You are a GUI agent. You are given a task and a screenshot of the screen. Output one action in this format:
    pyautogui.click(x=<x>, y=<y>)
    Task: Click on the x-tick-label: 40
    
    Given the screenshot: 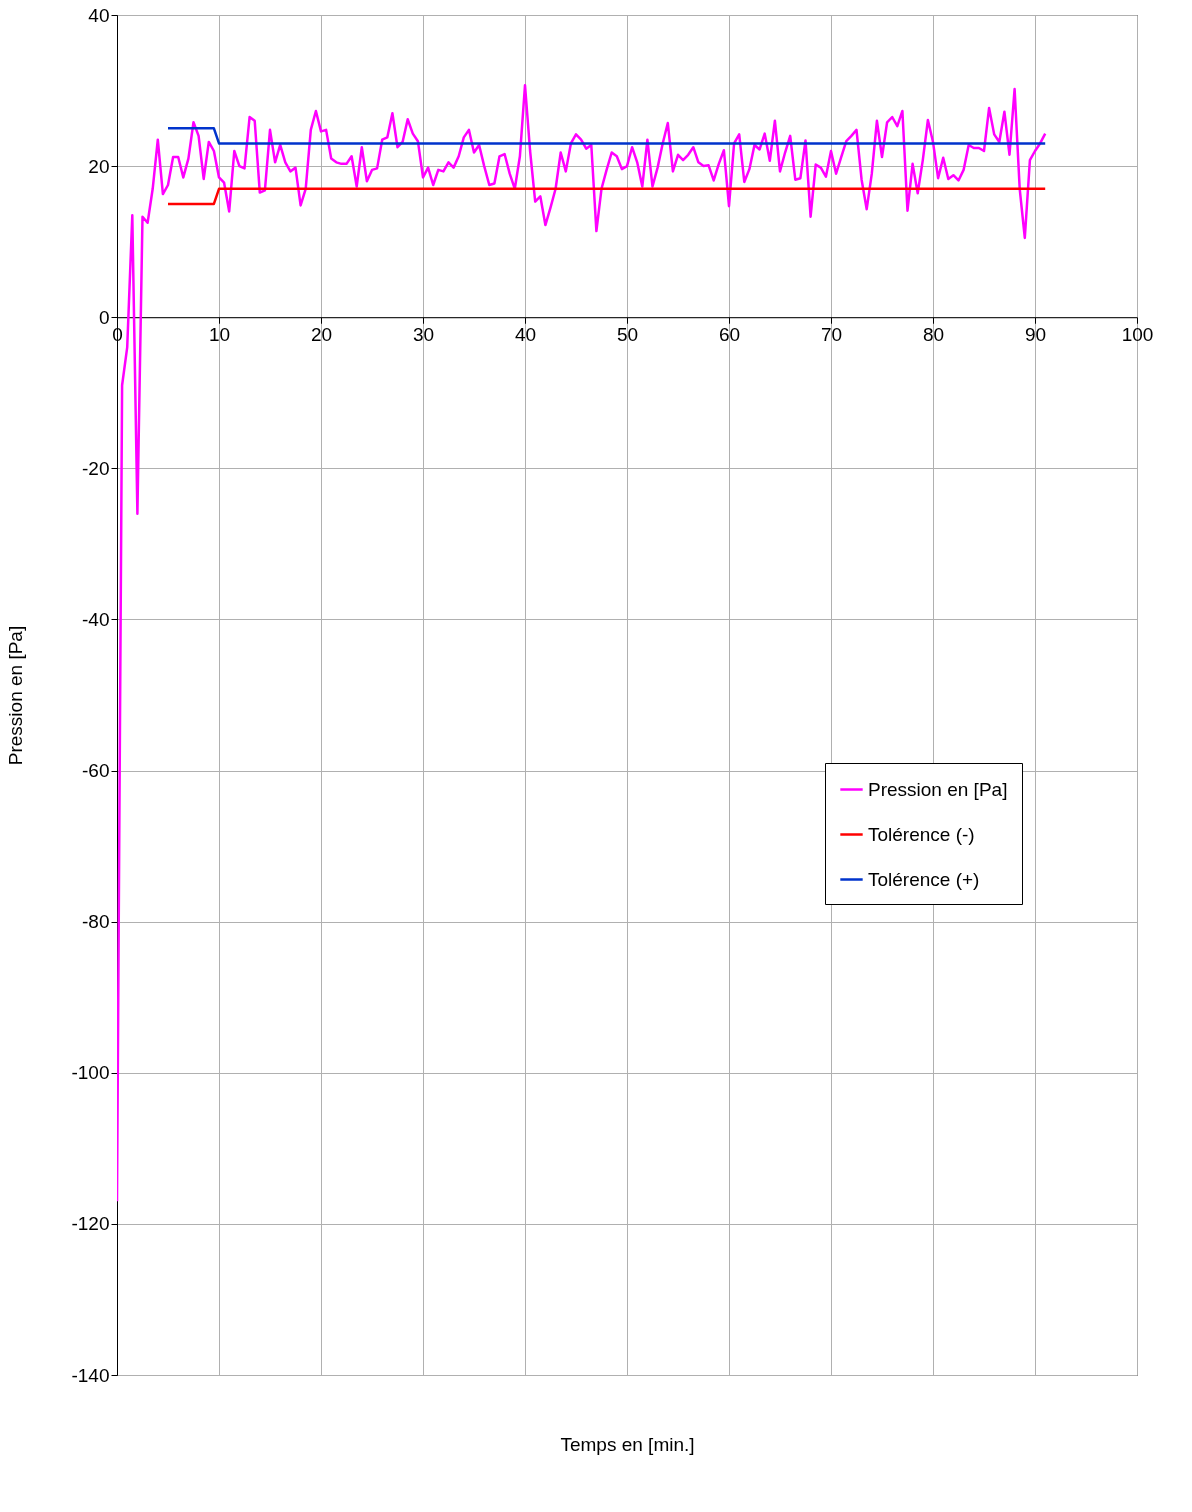 What is the action you would take?
    pyautogui.click(x=525, y=334)
    